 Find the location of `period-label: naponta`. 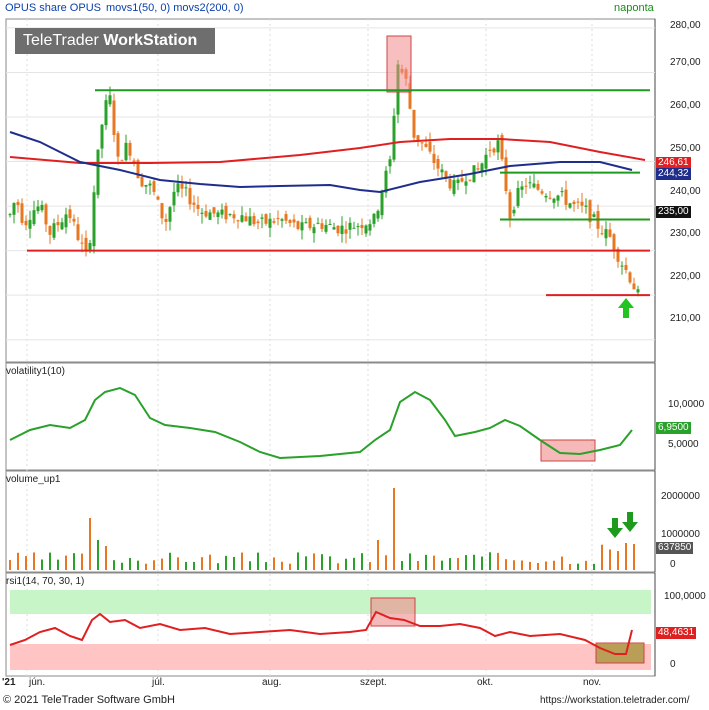

period-label: naponta is located at coordinates (634, 8).